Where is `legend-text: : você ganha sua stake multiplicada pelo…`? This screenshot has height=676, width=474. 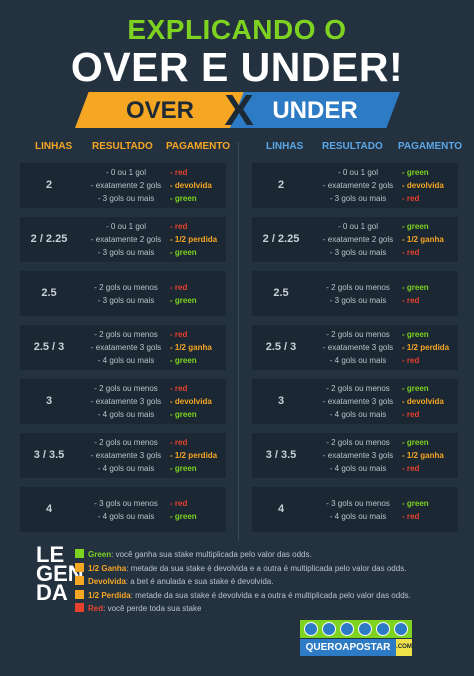
legend-text: : você ganha sua stake multiplicada pelo… is located at coordinates (211, 554).